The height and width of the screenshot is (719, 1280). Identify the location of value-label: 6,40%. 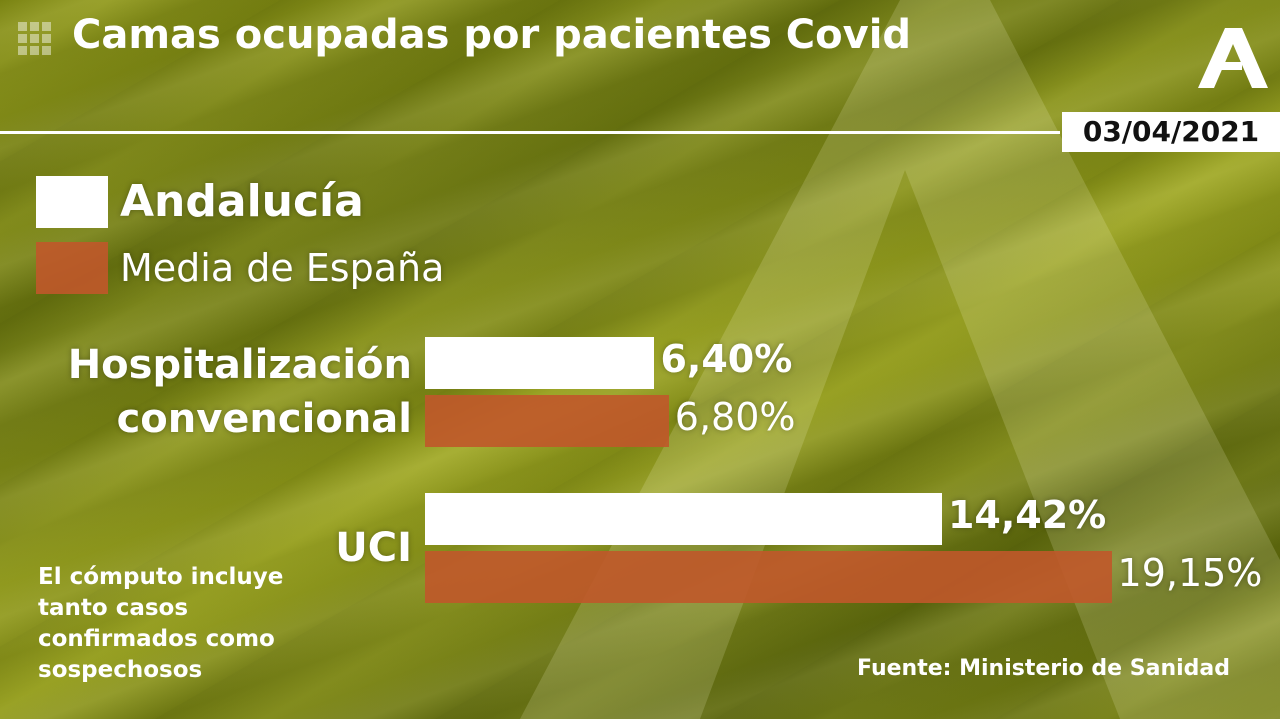
(726, 359).